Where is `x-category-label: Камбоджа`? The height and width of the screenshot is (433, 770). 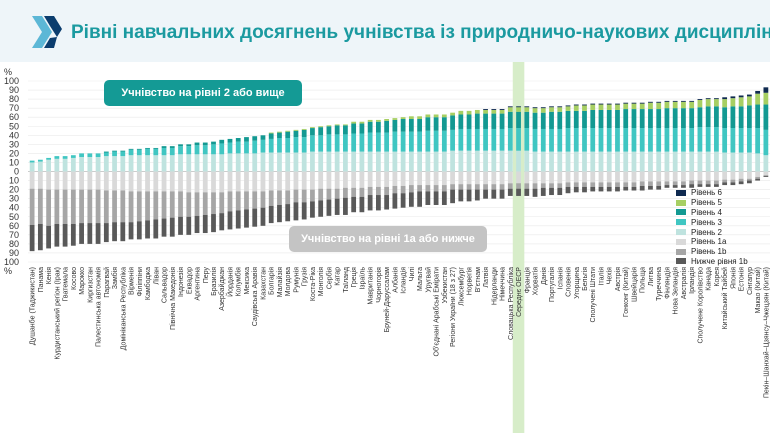 x-category-label: Камбоджа is located at coordinates (148, 283).